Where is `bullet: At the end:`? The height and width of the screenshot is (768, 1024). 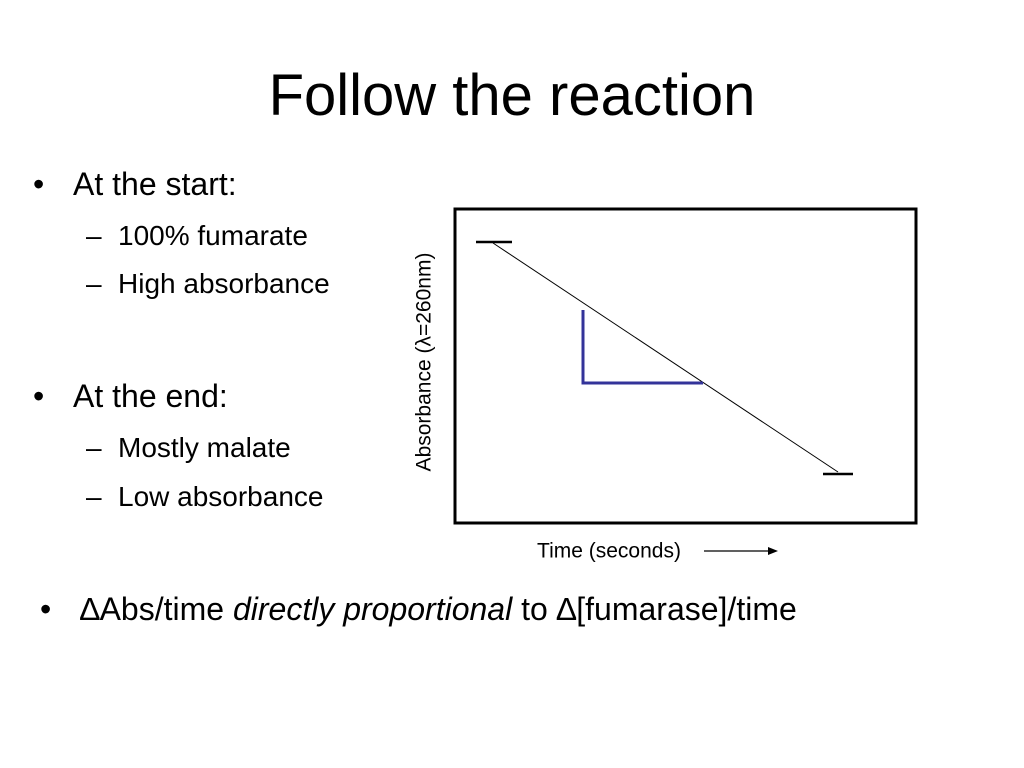
bullet: At the end: is located at coordinates (130, 396).